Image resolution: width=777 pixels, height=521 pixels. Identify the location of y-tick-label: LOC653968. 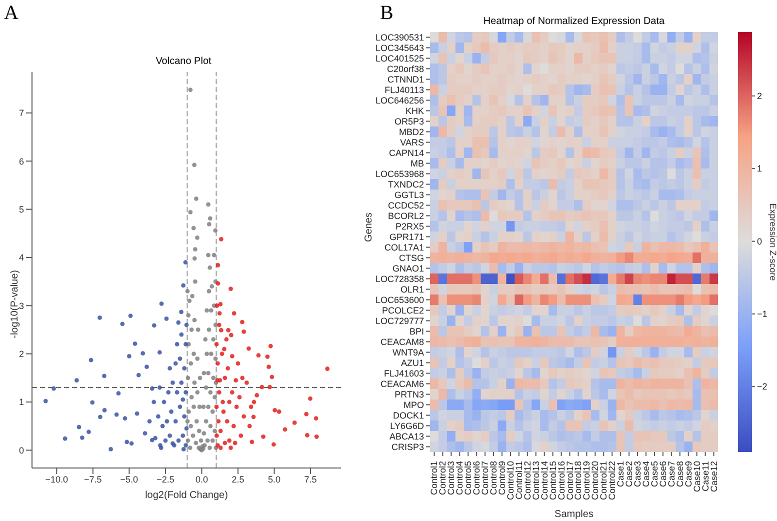
(399, 173).